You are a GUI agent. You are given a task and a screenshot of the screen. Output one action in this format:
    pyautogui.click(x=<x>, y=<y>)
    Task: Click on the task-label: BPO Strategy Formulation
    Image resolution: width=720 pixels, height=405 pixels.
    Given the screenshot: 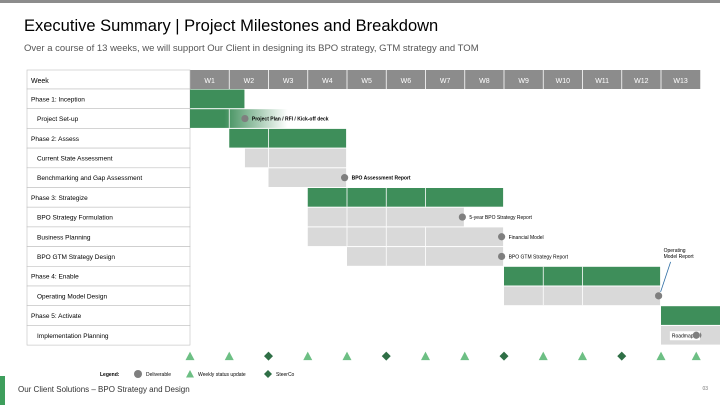 What is the action you would take?
    pyautogui.click(x=75, y=218)
    